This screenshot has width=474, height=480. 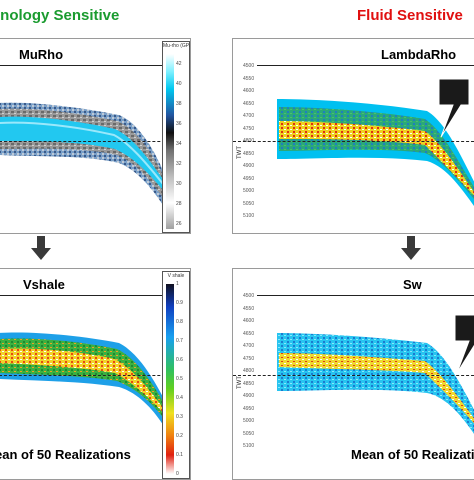 I want to click on colorbar-tick-label: 0.9, so click(x=179, y=303).